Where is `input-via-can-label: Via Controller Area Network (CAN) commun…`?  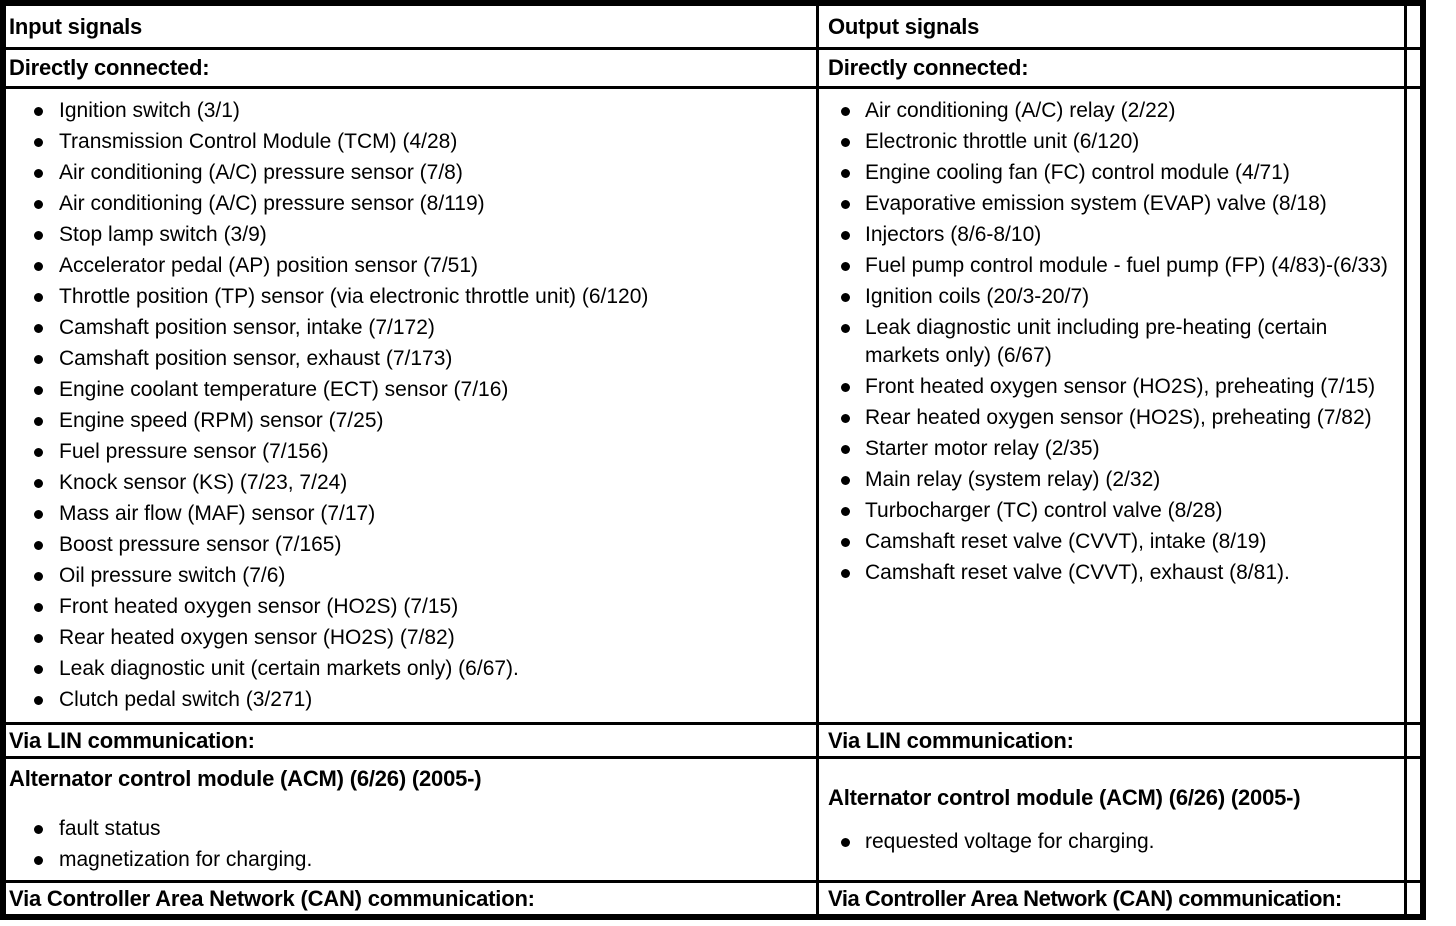 input-via-can-label: Via Controller Area Network (CAN) commun… is located at coordinates (411, 898).